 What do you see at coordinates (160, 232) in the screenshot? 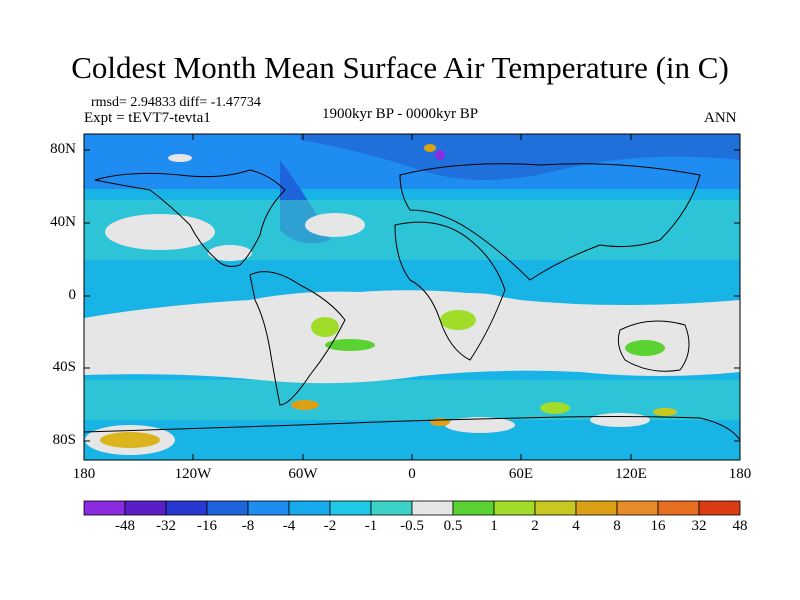
I see `field-grey-npacific` at bounding box center [160, 232].